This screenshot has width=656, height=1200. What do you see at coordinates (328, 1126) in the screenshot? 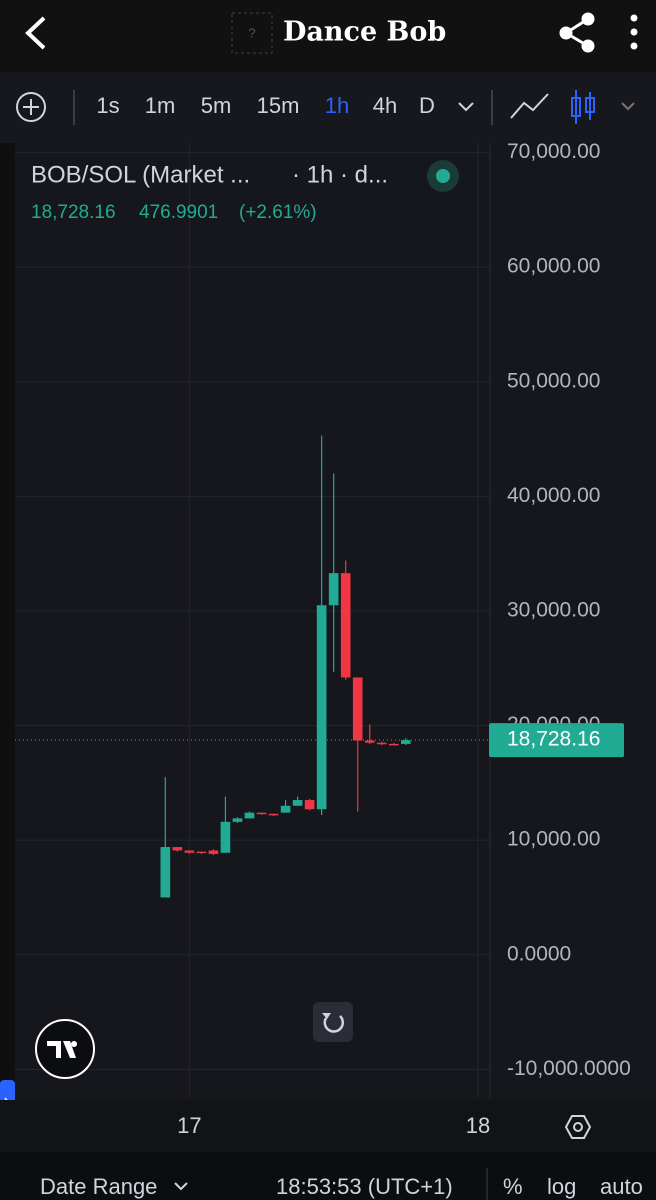
I see `time-axis` at bounding box center [328, 1126].